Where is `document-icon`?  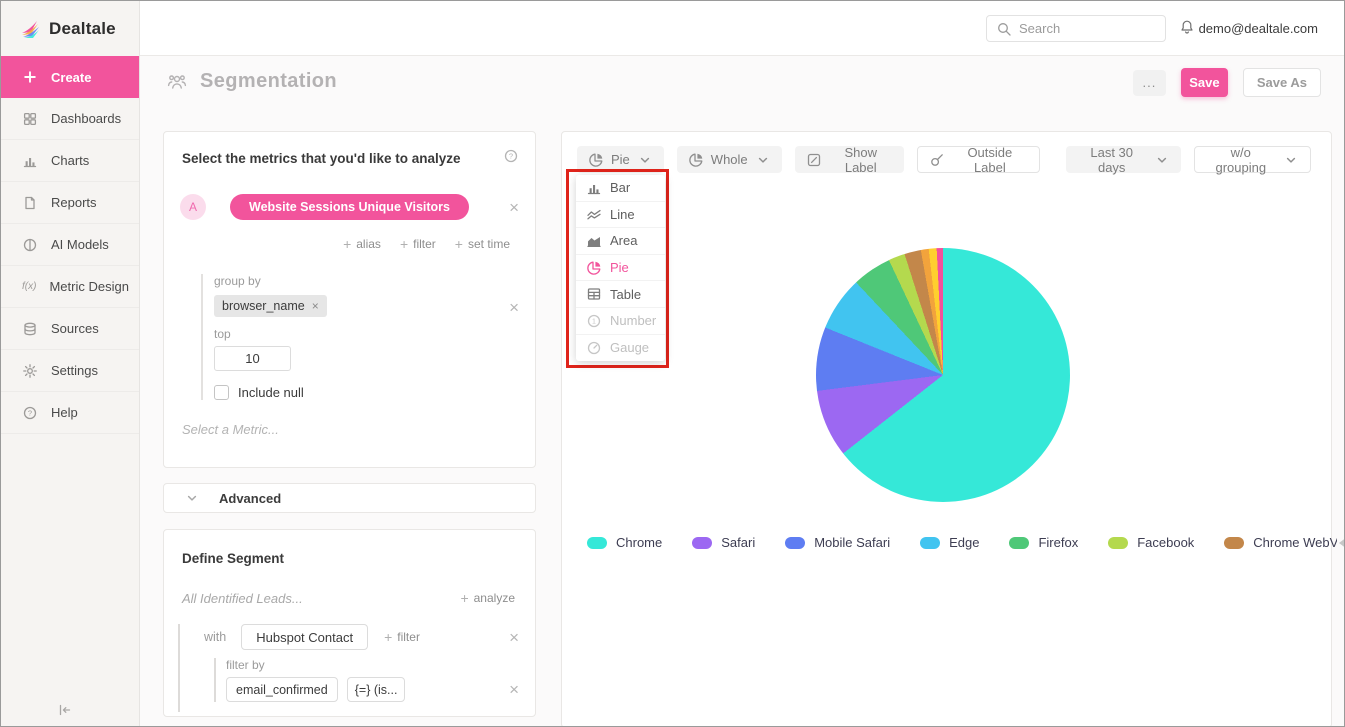
document-icon is located at coordinates (30, 203).